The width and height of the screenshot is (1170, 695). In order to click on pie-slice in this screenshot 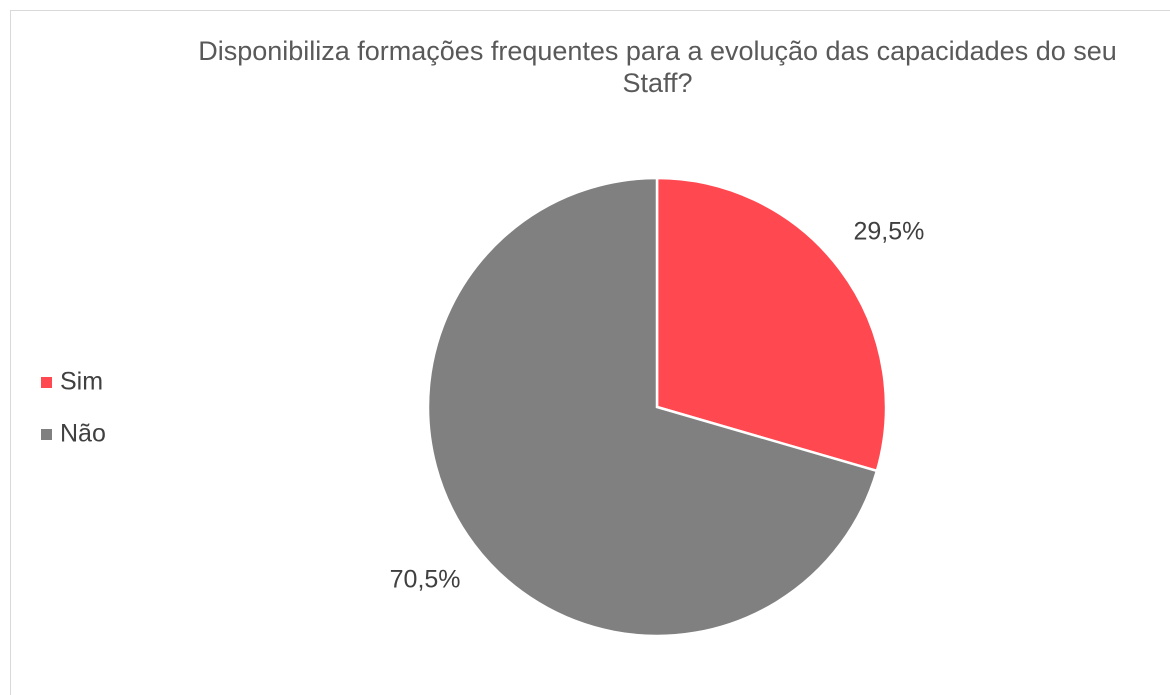, I will do `click(771, 324)`.